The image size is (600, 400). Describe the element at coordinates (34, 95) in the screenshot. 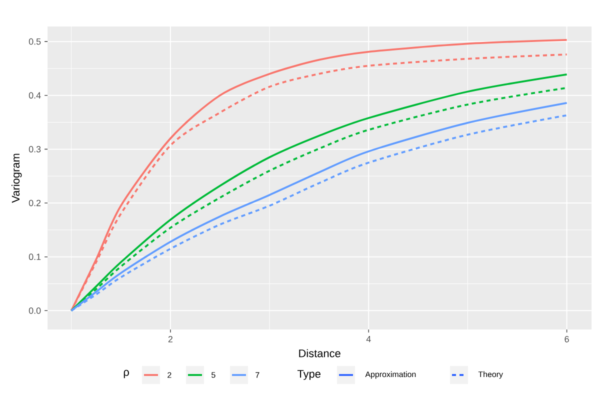

I see `y-tick-label: 0.4` at that location.